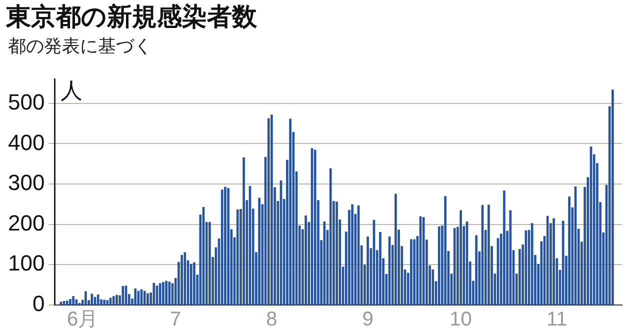 The image size is (640, 335). Describe the element at coordinates (26, 183) in the screenshot. I see `y-tick-label: 300` at that location.